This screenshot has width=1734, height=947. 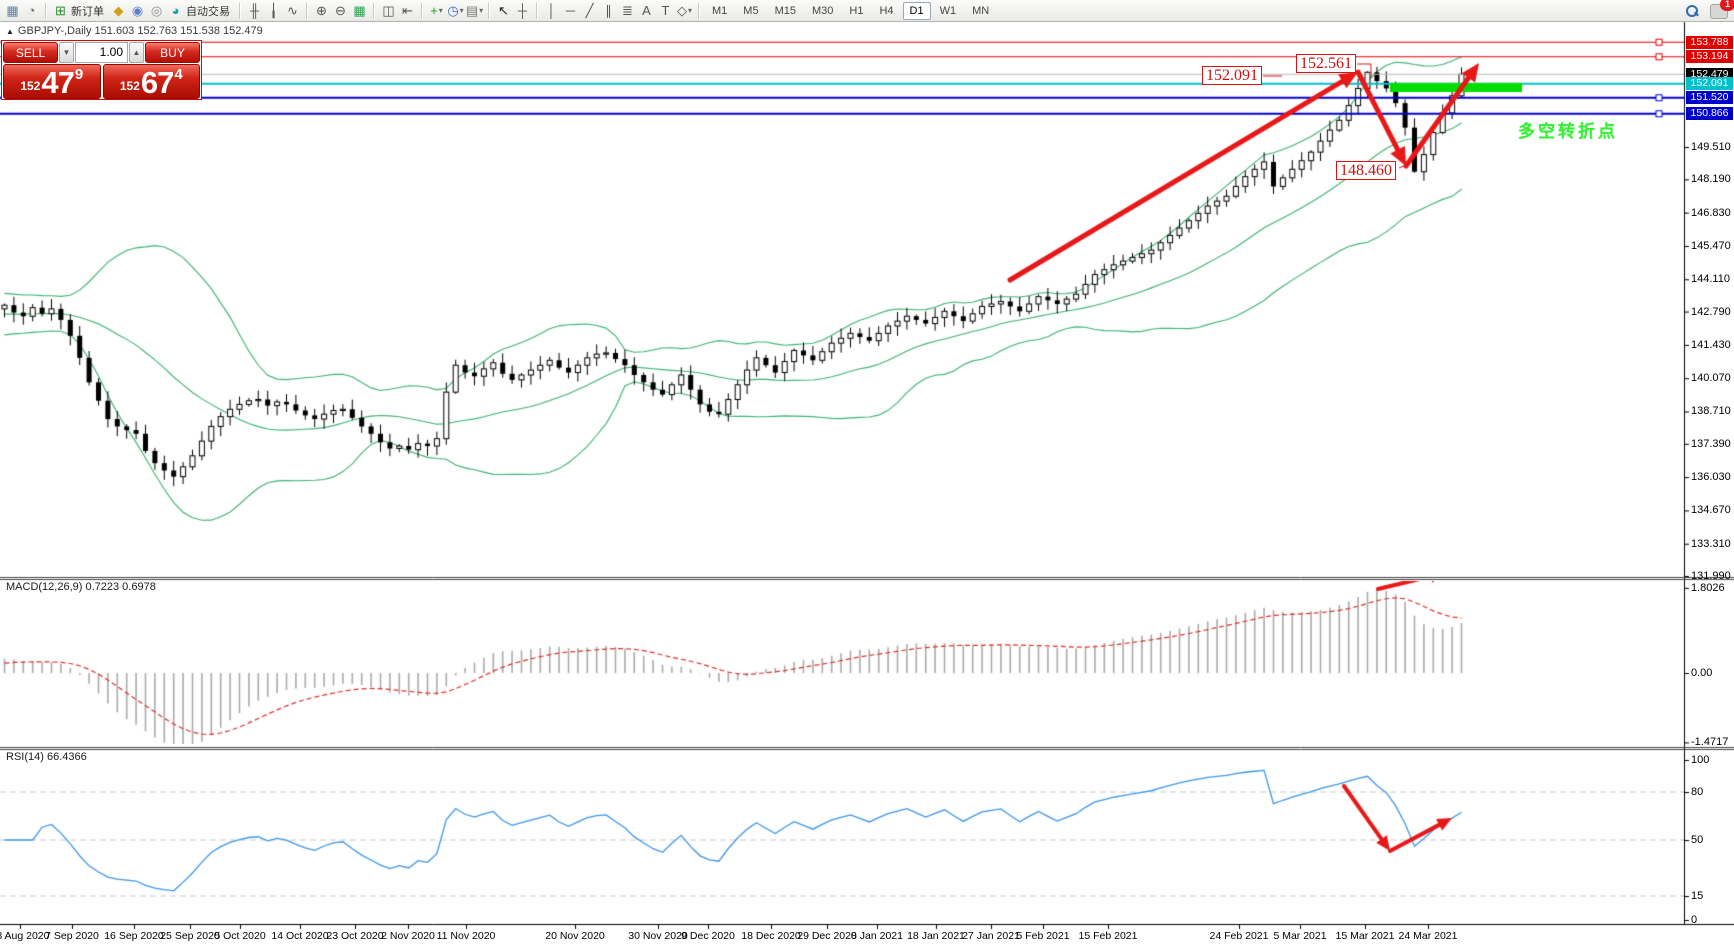 I want to click on trendline-icon: ╱, so click(x=589, y=10).